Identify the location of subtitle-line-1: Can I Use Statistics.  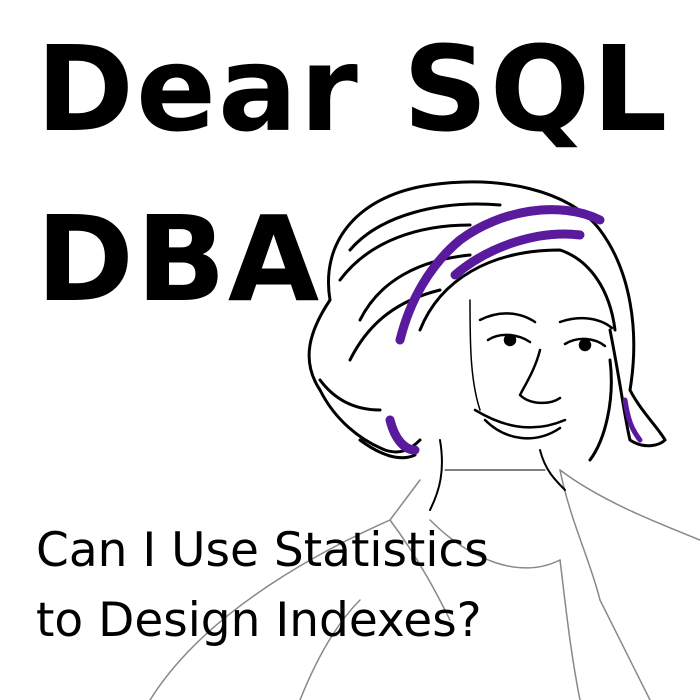
(262, 550).